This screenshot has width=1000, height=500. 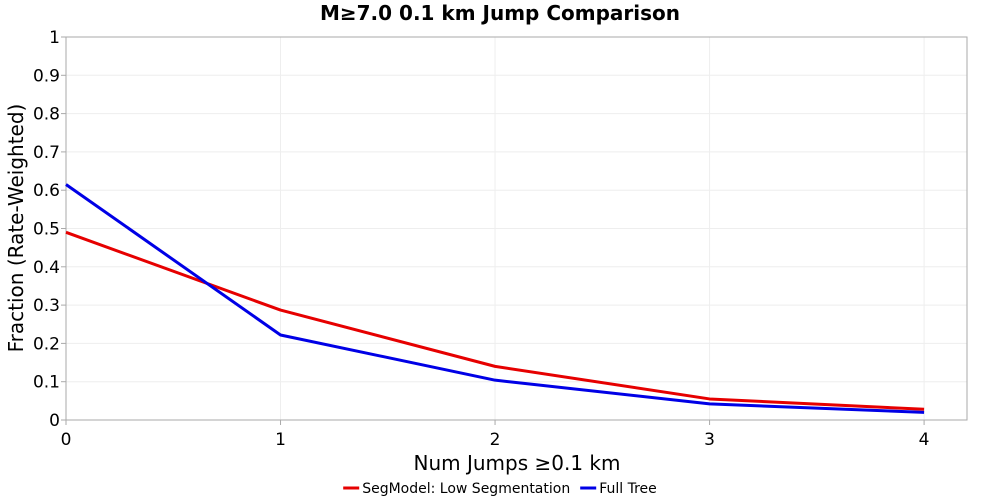 What do you see at coordinates (46, 268) in the screenshot?
I see `y-tick-label: 0.4` at bounding box center [46, 268].